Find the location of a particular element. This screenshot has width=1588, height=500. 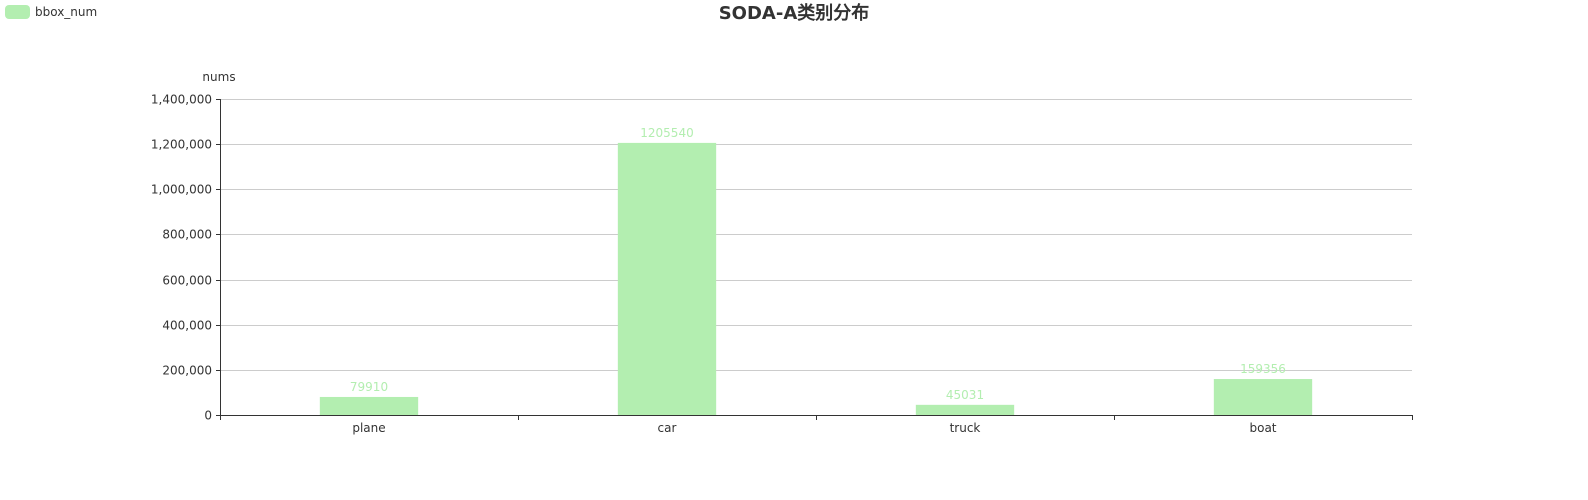

x-tick-label: truck is located at coordinates (965, 428).